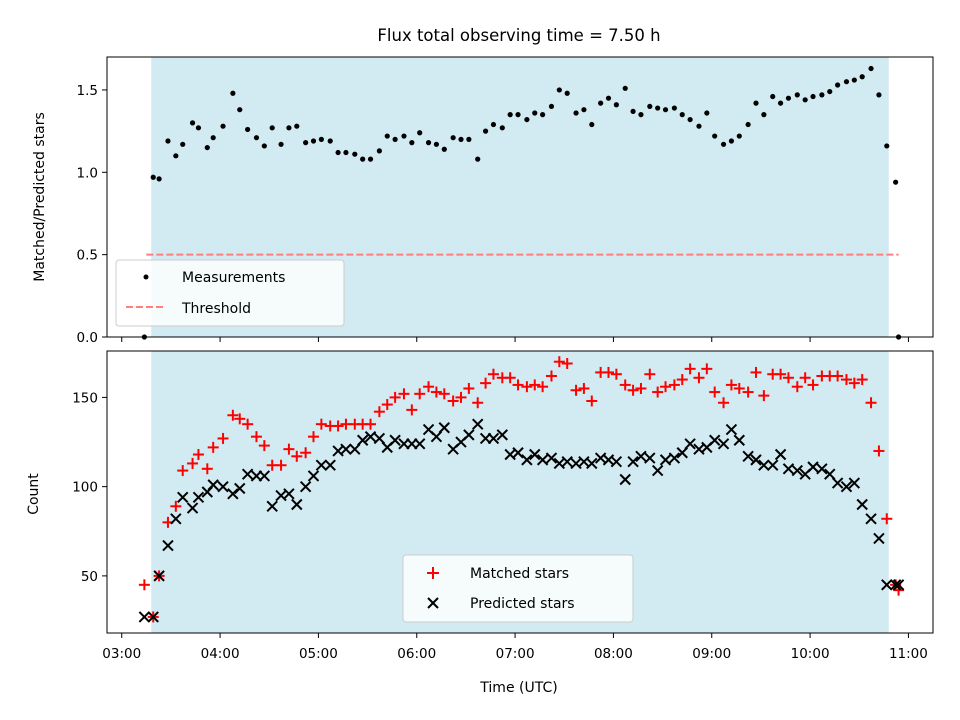 Image resolution: width=960 pixels, height=720 pixels. What do you see at coordinates (85, 488) in the screenshot?
I see `y-tick-label: 100` at bounding box center [85, 488].